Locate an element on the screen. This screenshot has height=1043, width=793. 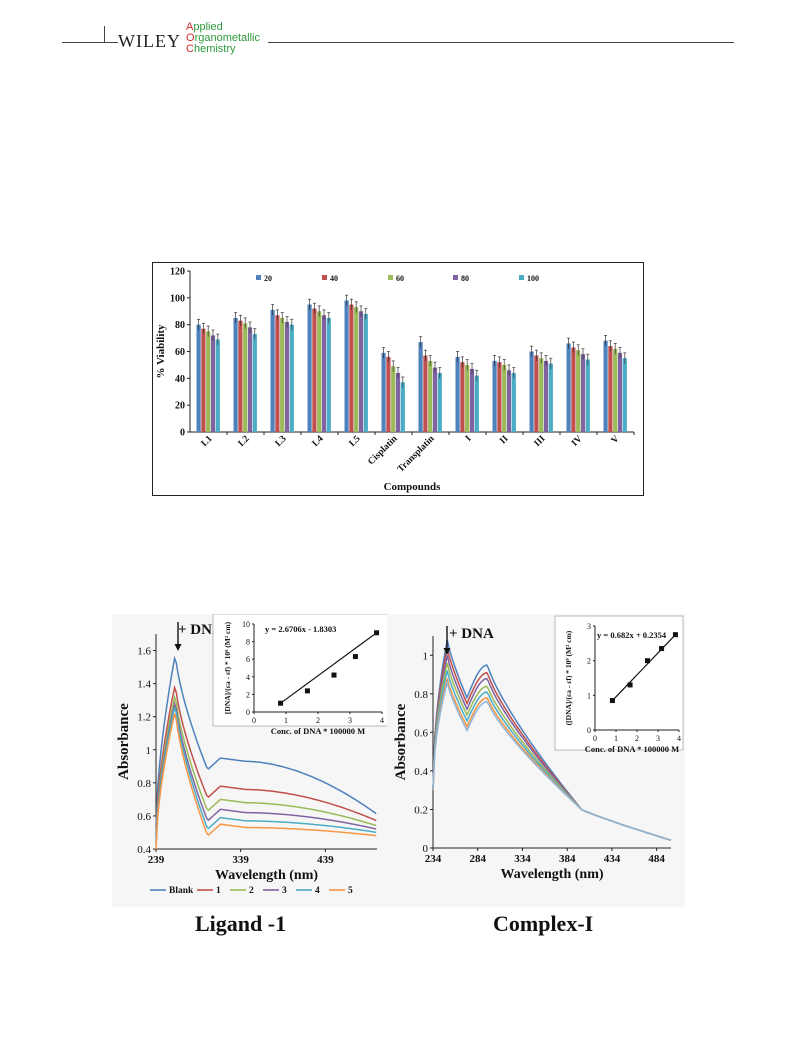
caption-complex: Complex-I is located at coordinates (543, 923).